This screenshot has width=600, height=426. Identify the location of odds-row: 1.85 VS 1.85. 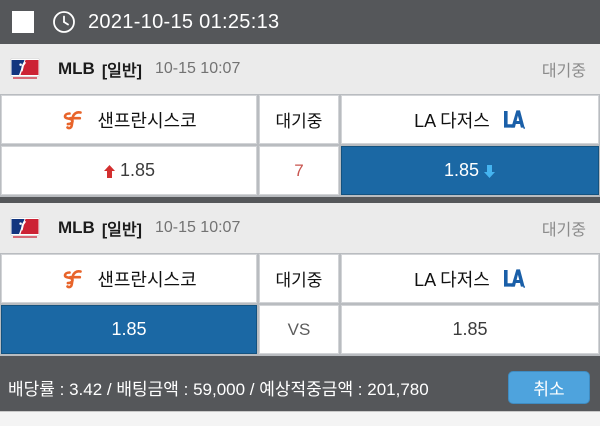
(300, 329).